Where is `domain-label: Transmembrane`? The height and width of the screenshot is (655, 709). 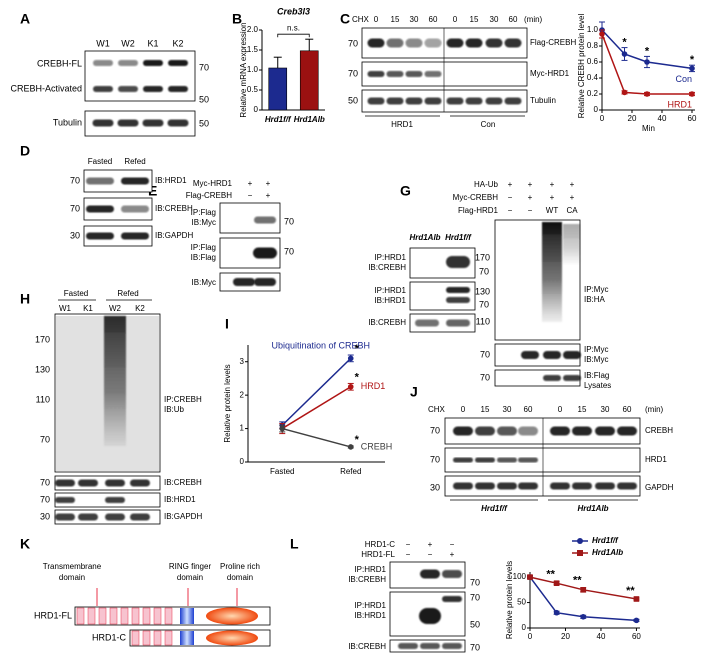
domain-label: Transmembrane is located at coordinates (72, 566).